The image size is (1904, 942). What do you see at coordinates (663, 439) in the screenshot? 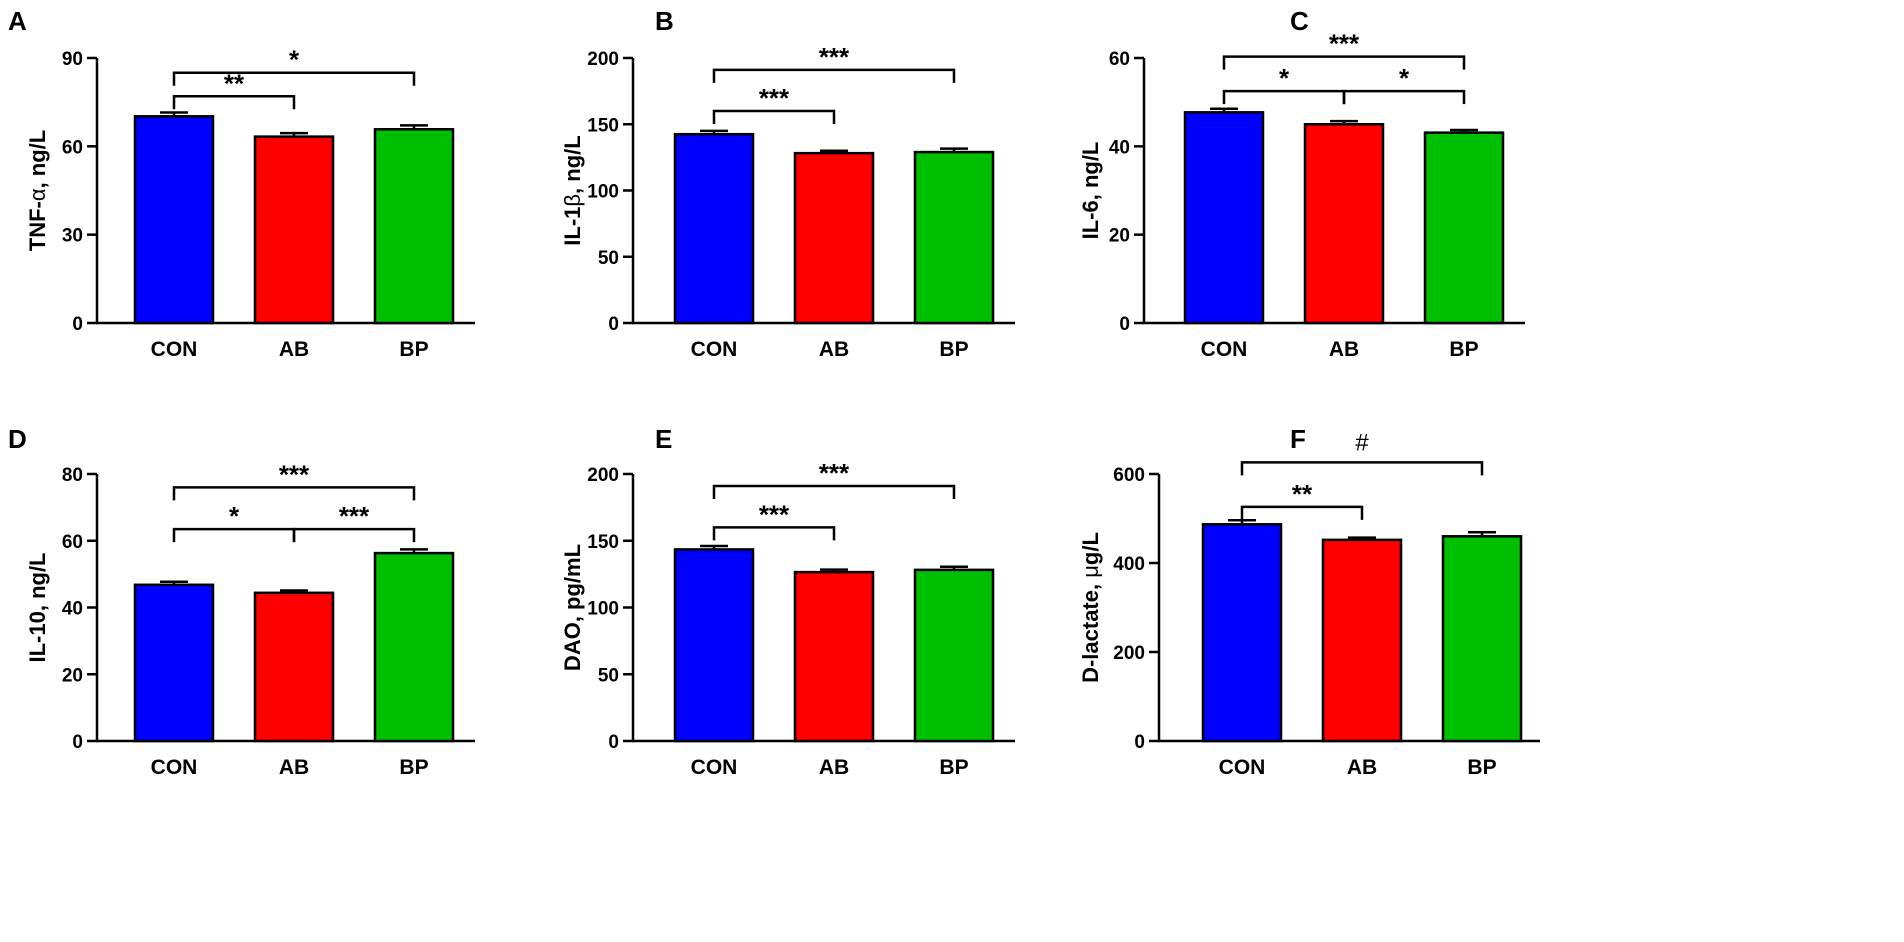
I see `panel-letter: E` at bounding box center [663, 439].